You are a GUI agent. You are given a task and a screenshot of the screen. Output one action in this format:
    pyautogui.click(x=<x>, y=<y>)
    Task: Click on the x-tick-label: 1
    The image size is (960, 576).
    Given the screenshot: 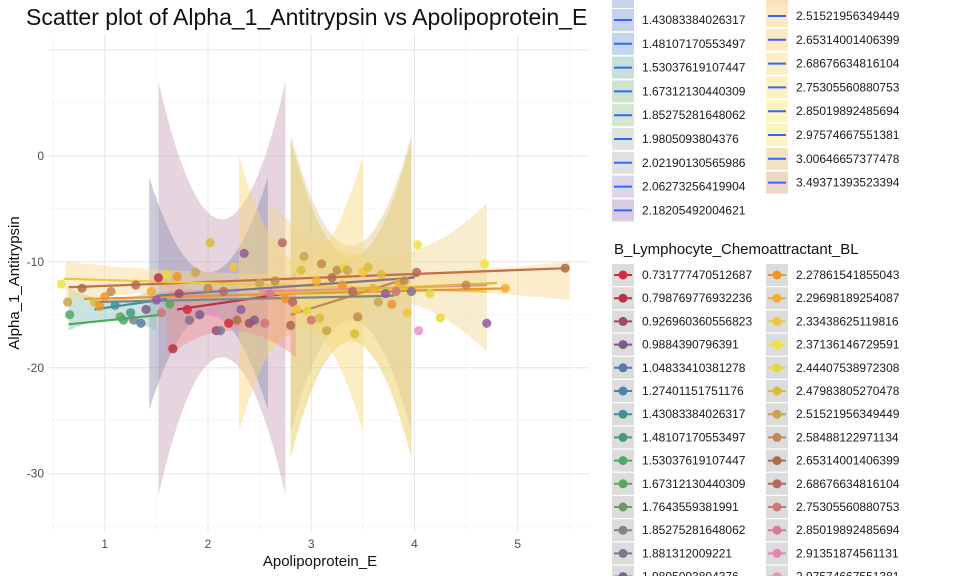 What is the action you would take?
    pyautogui.click(x=104, y=544)
    